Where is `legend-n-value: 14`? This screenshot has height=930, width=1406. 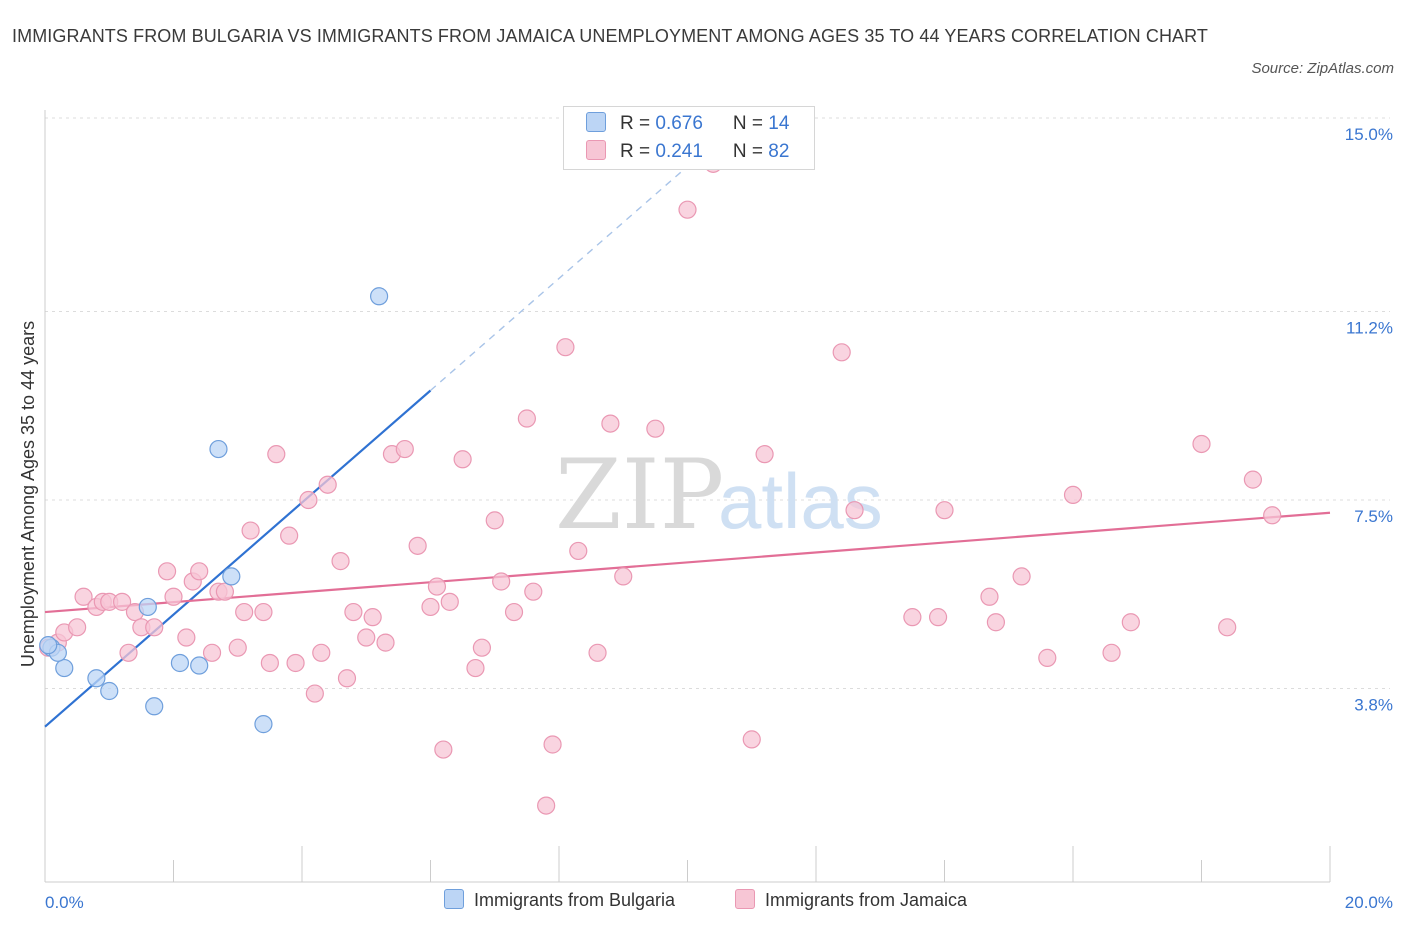
legend-n-value: 14 is located at coordinates (779, 123).